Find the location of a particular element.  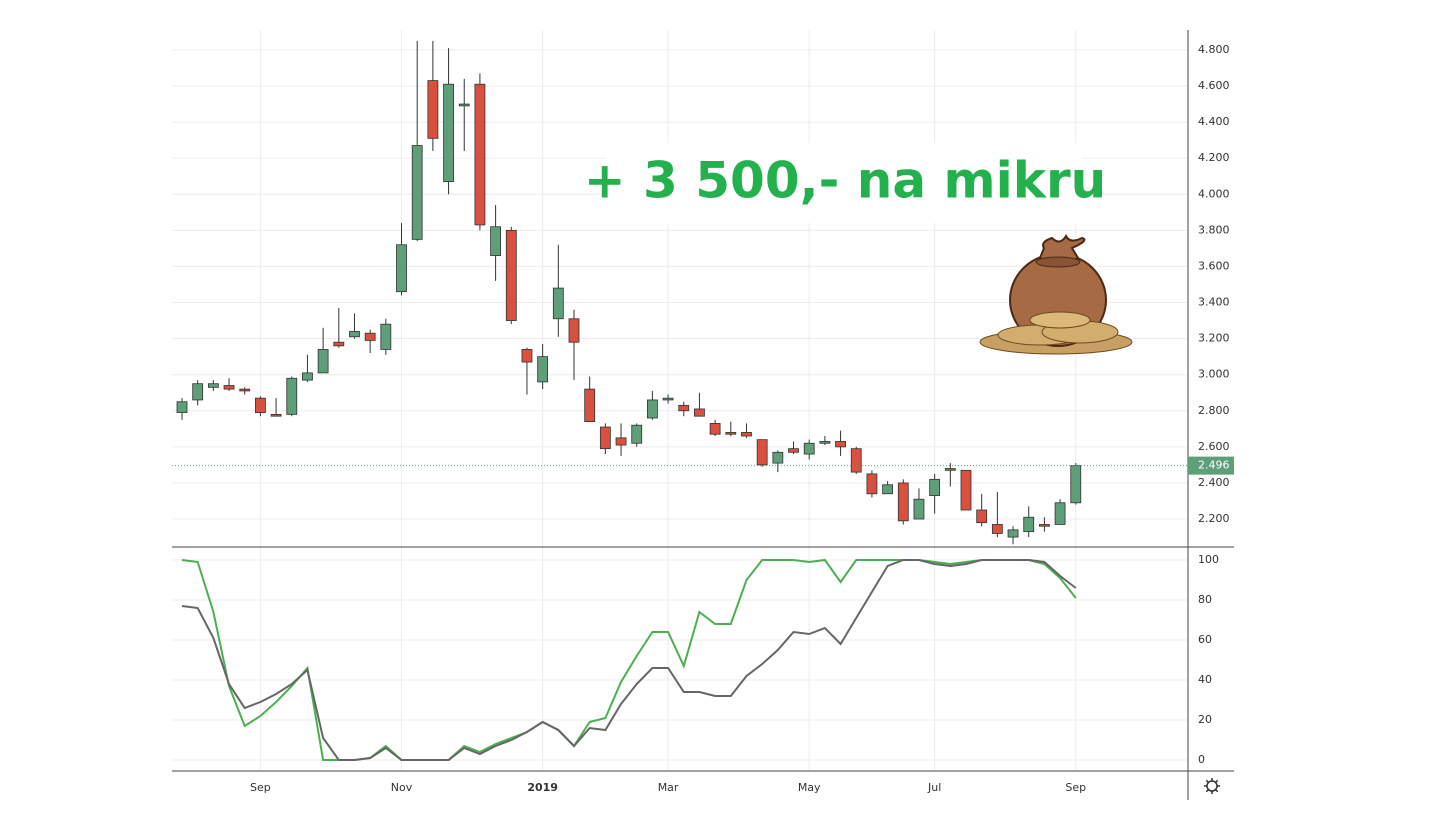

y-tick-label: 0 is located at coordinates (1201, 759).